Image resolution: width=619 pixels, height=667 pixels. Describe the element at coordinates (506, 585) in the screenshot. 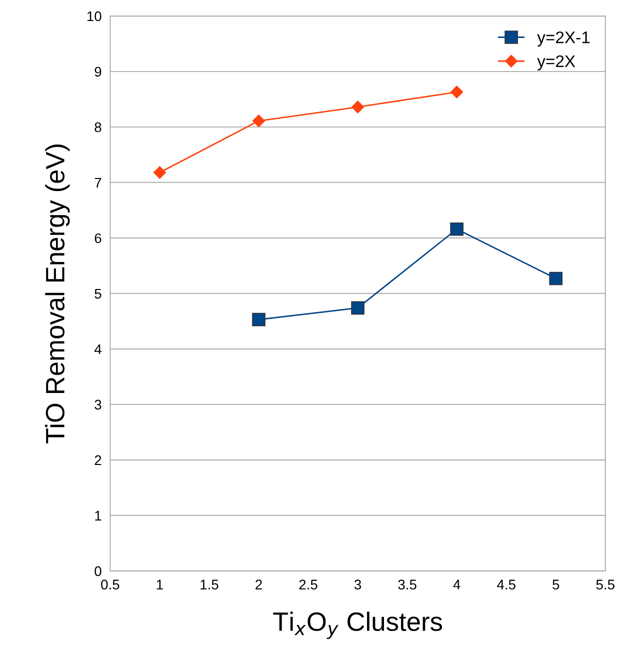

I see `x-tick-label: 4.5` at that location.